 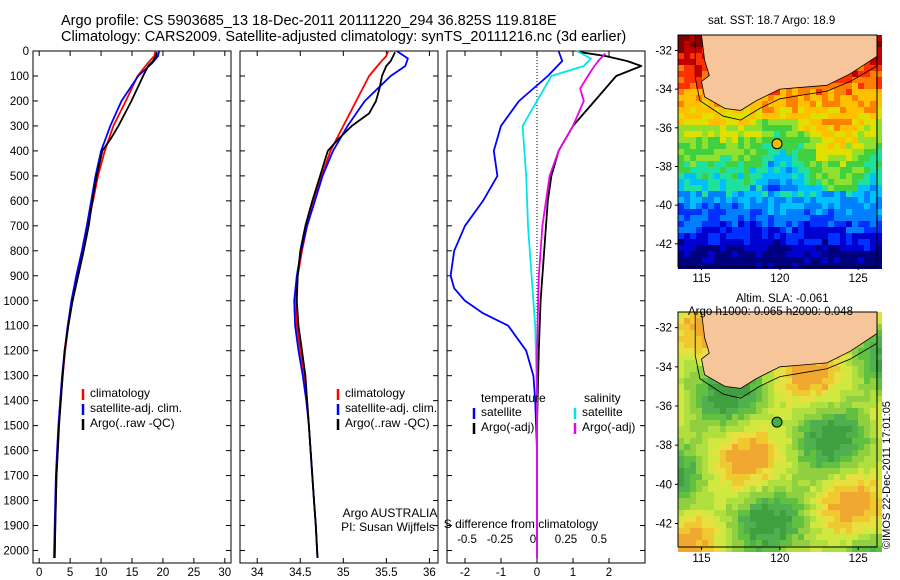 I want to click on sst-land, so click(x=778, y=72).